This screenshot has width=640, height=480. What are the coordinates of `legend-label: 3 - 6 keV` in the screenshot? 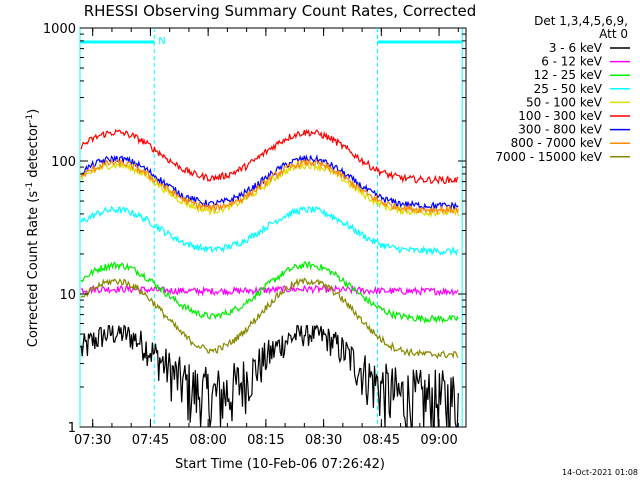 It's located at (576, 48).